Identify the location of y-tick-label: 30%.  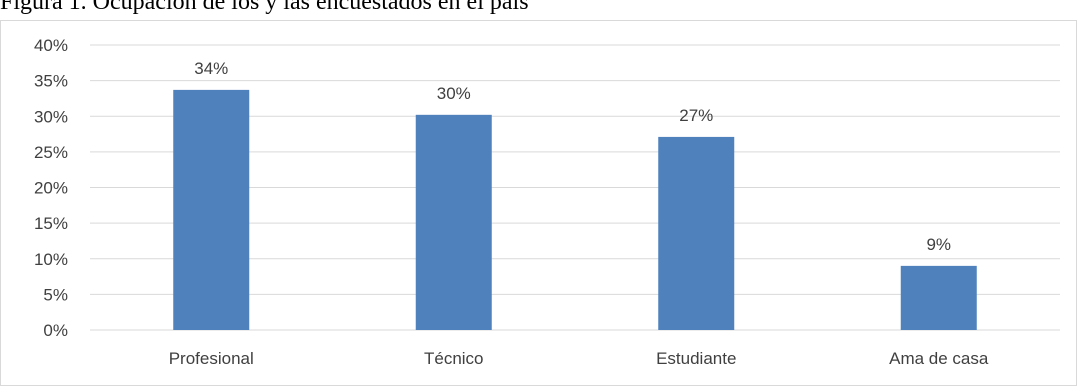
(51, 116).